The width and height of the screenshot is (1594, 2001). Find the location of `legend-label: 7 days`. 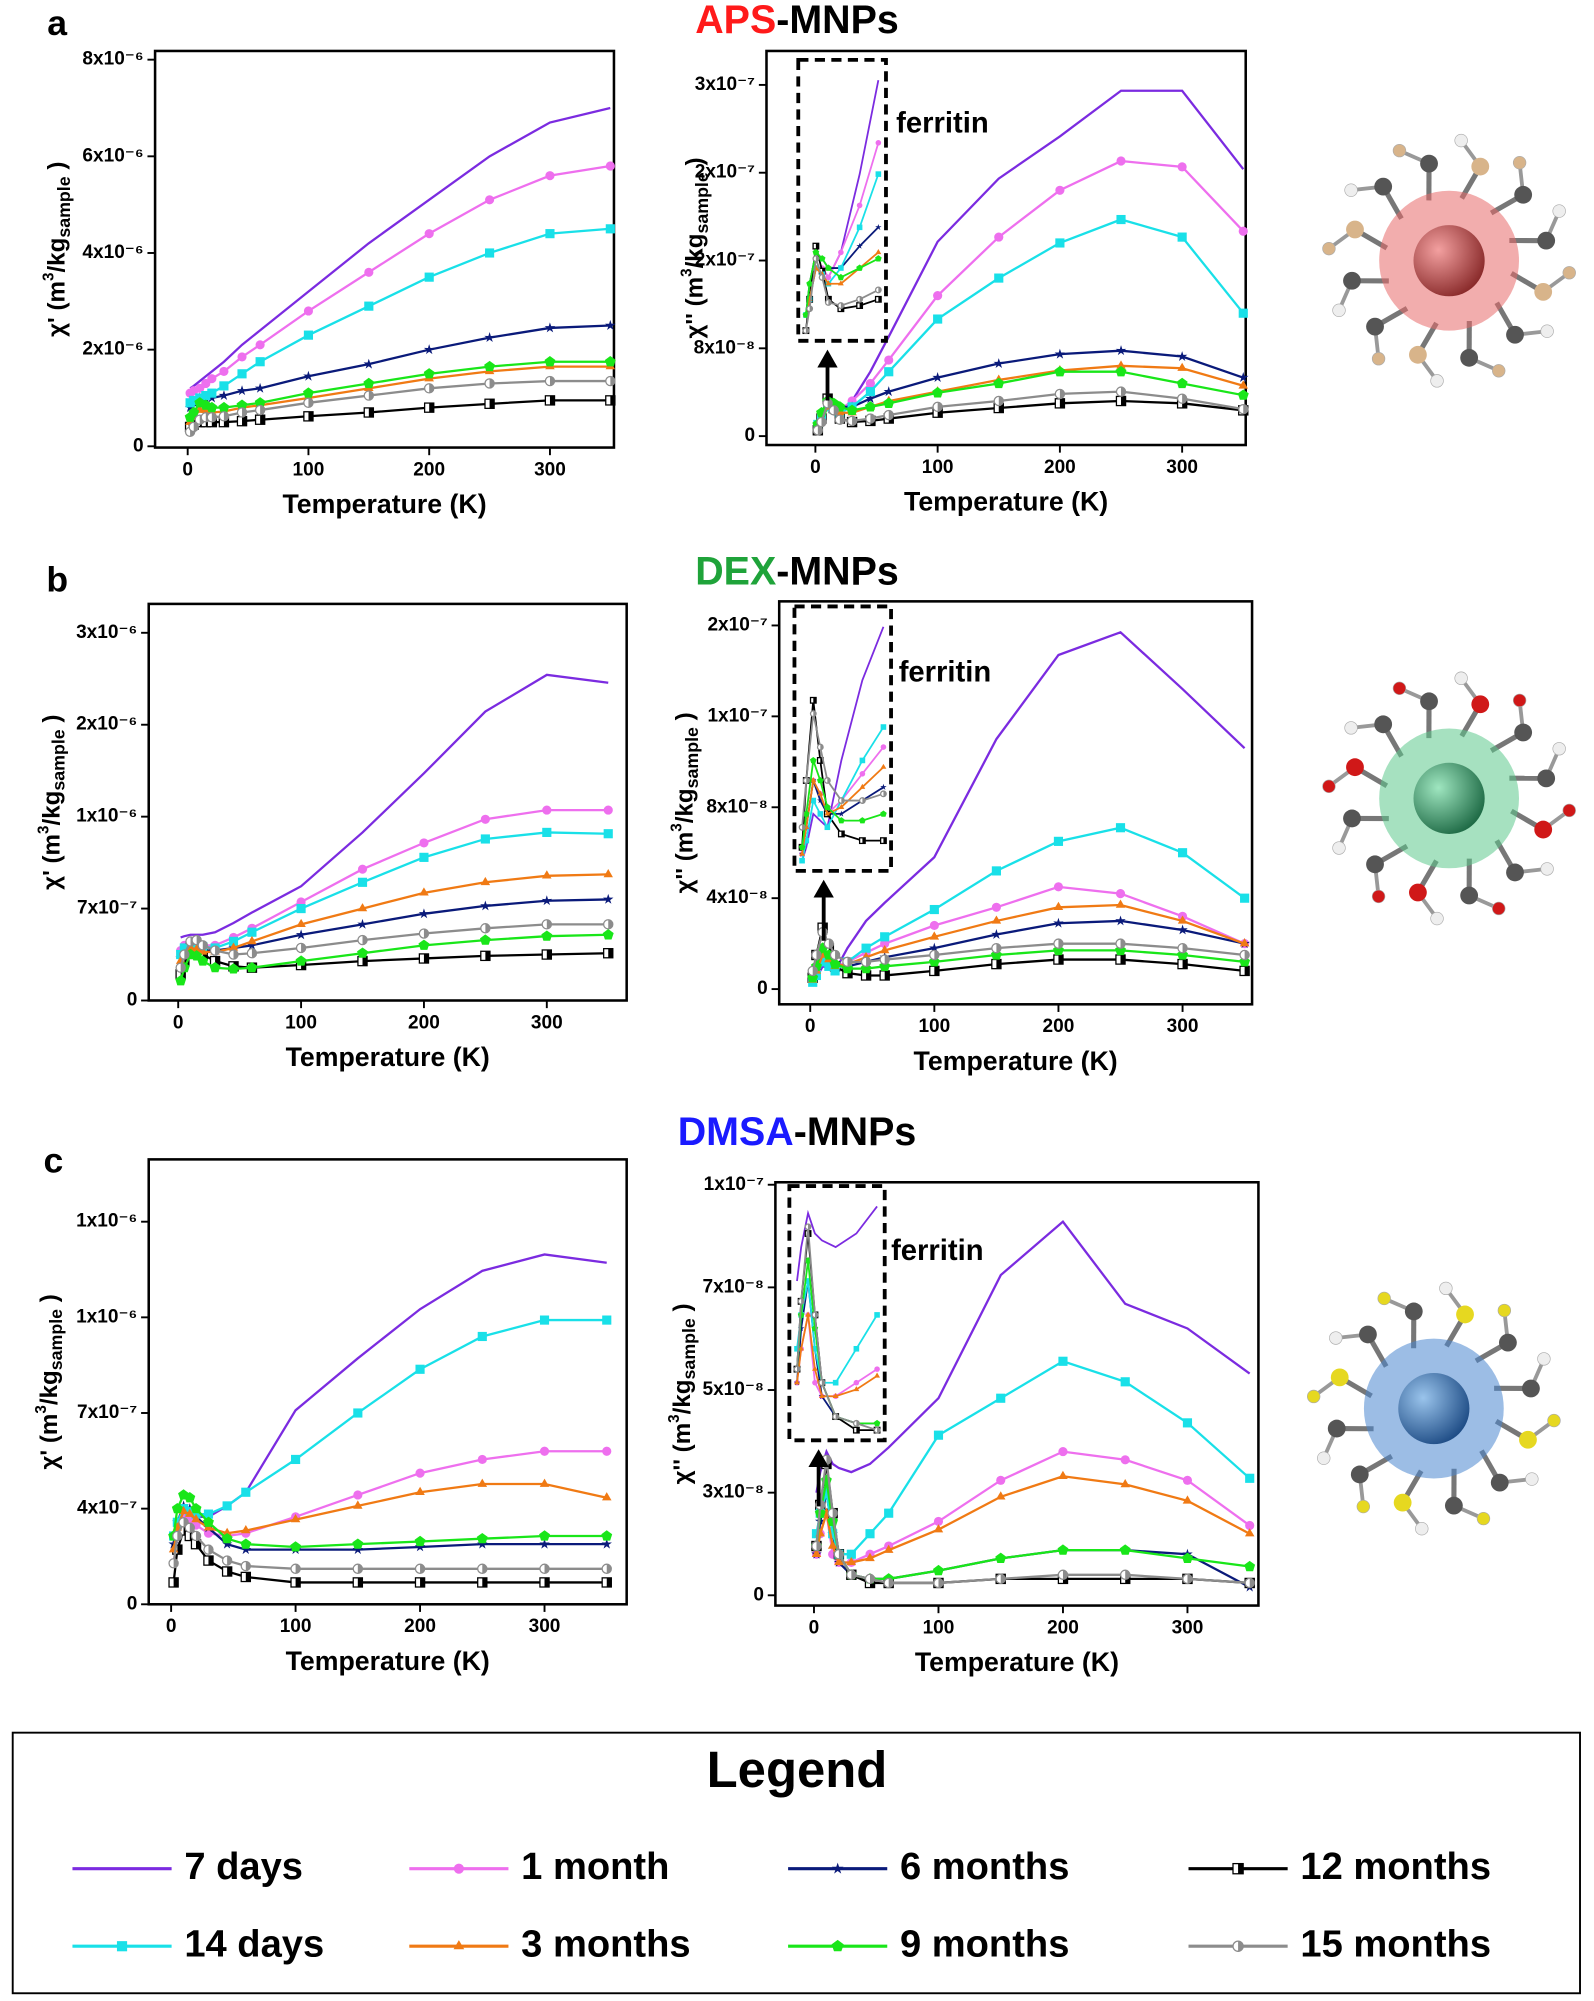

legend-label: 7 days is located at coordinates (243, 1866).